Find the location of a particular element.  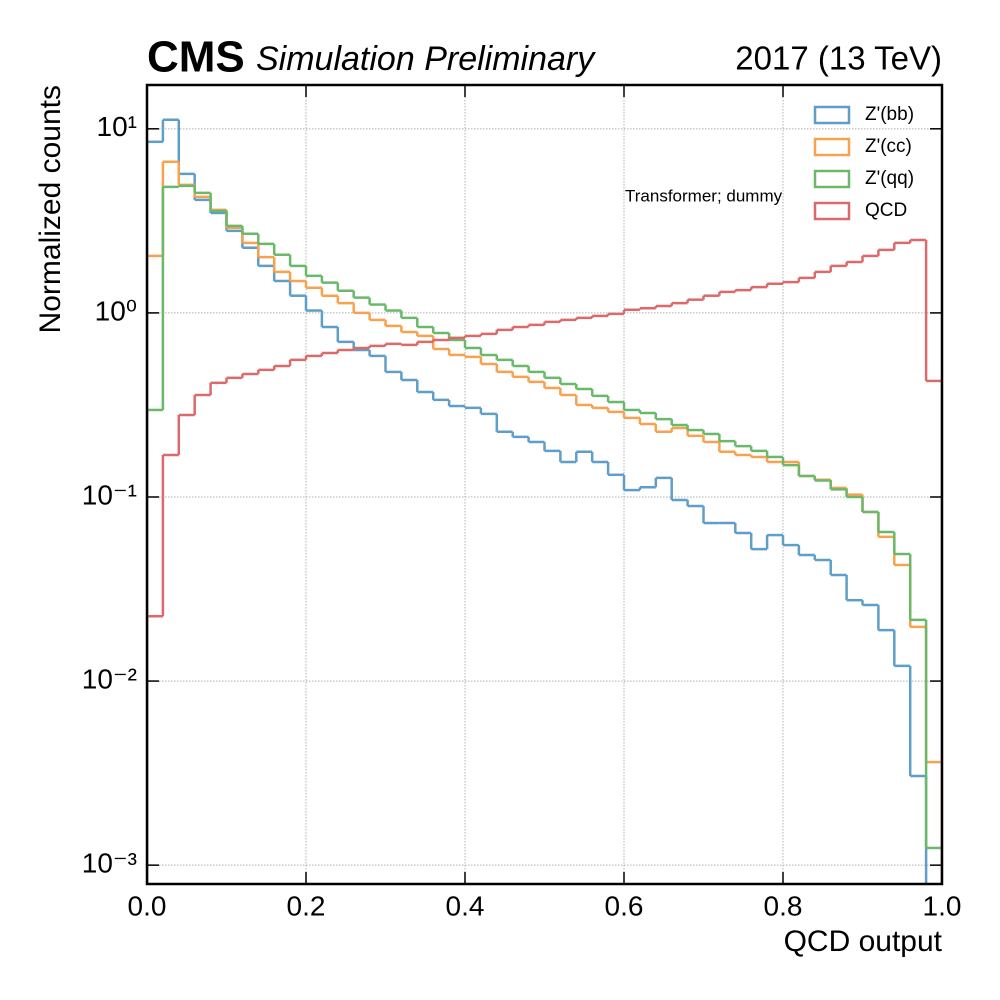

legend-label: Z'(qq) is located at coordinates (889, 178).